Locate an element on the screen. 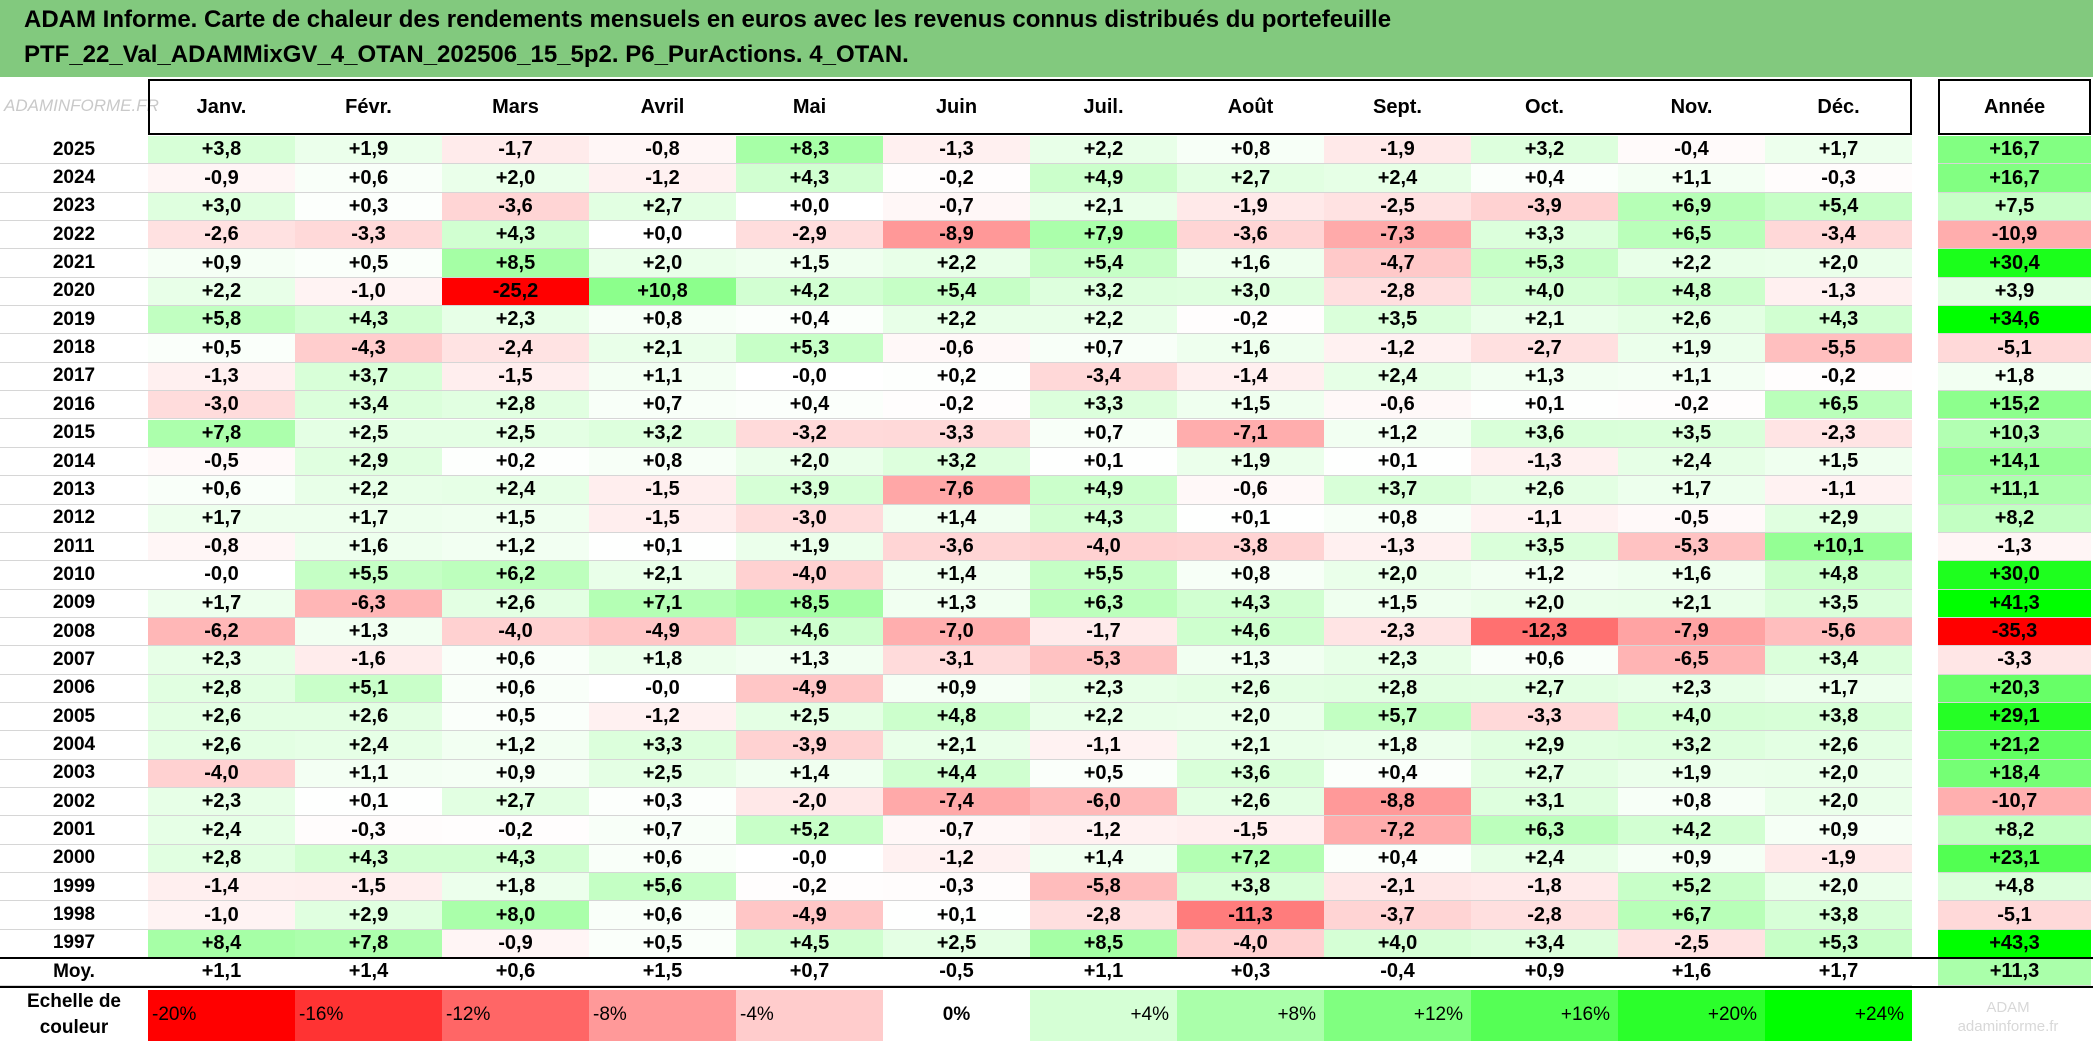 The height and width of the screenshot is (1043, 2093). heatmap-cell: +2,5 is located at coordinates (809, 717).